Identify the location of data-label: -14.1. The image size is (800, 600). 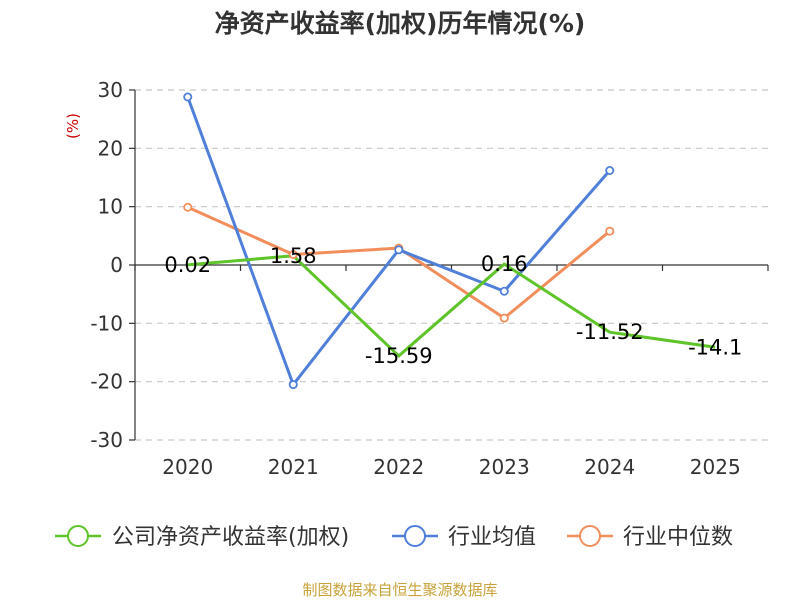
(715, 347).